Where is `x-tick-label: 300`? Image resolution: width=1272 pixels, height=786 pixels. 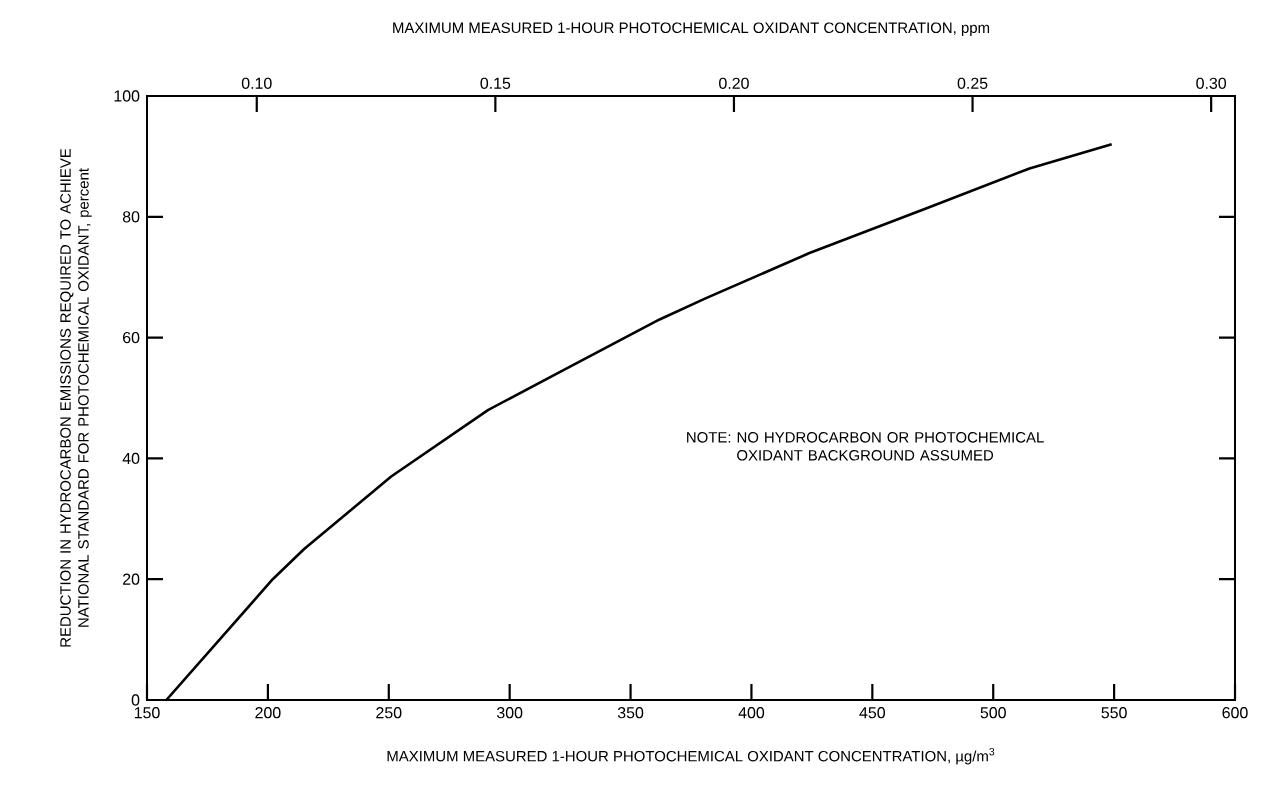
x-tick-label: 300 is located at coordinates (509, 713).